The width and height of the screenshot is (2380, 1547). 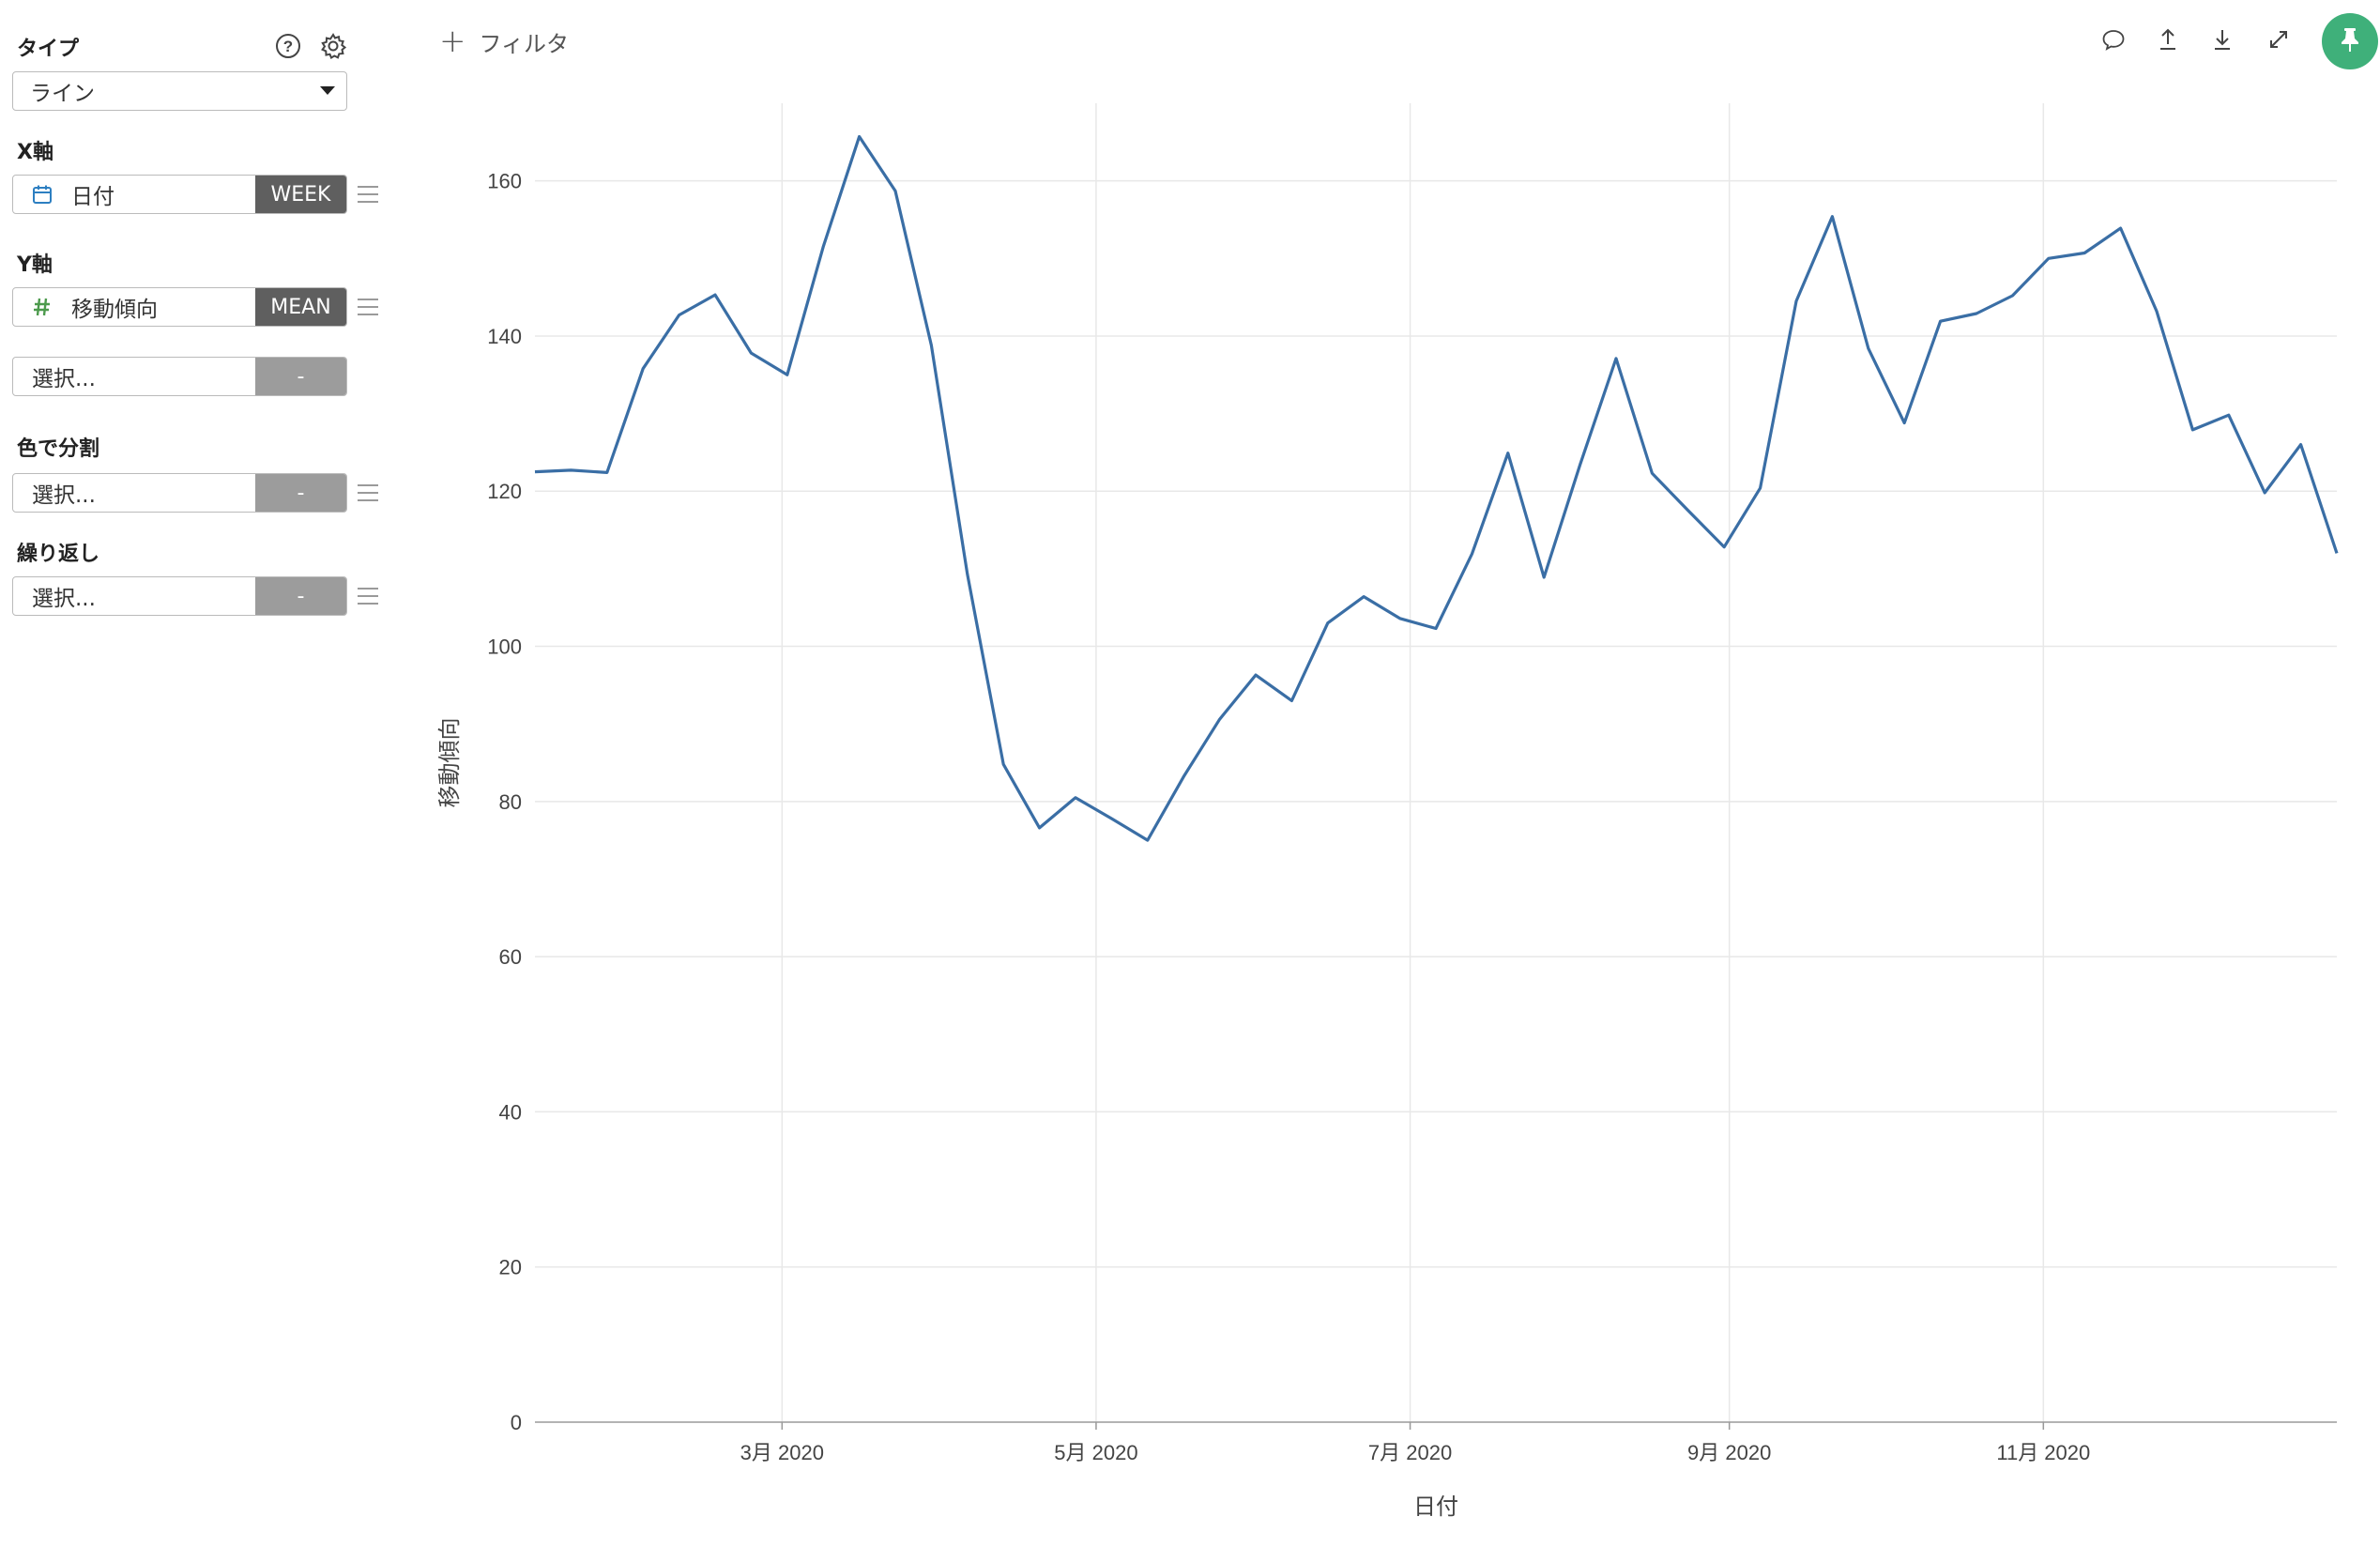 I want to click on chevron-down-icon, so click(x=328, y=90).